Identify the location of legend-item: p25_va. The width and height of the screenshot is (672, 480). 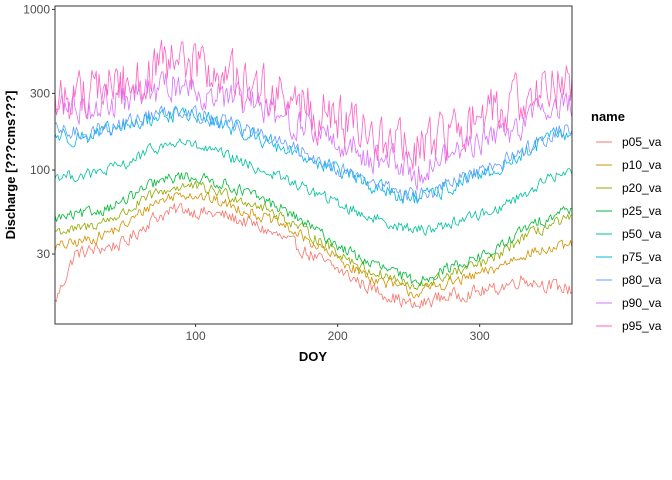
(629, 211).